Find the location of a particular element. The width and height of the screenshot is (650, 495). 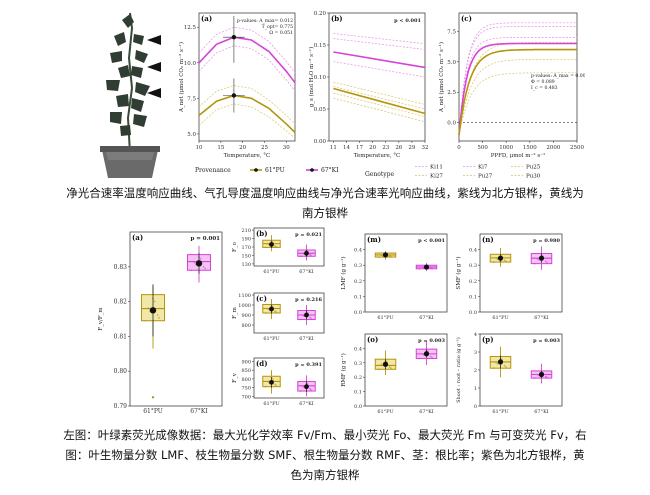

x-tick-label: 500 is located at coordinates (482, 148).